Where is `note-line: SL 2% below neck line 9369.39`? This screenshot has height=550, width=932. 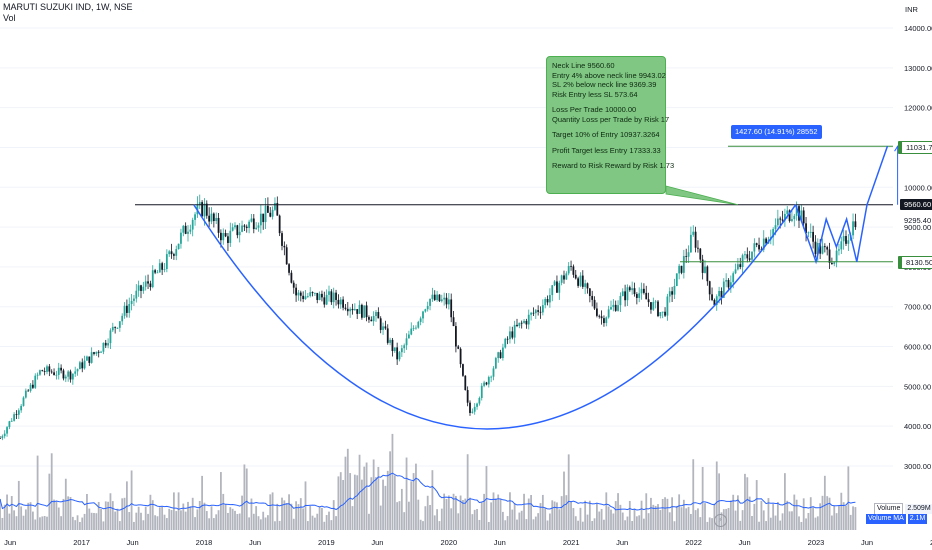
note-line: SL 2% below neck line 9369.39 is located at coordinates (604, 84).